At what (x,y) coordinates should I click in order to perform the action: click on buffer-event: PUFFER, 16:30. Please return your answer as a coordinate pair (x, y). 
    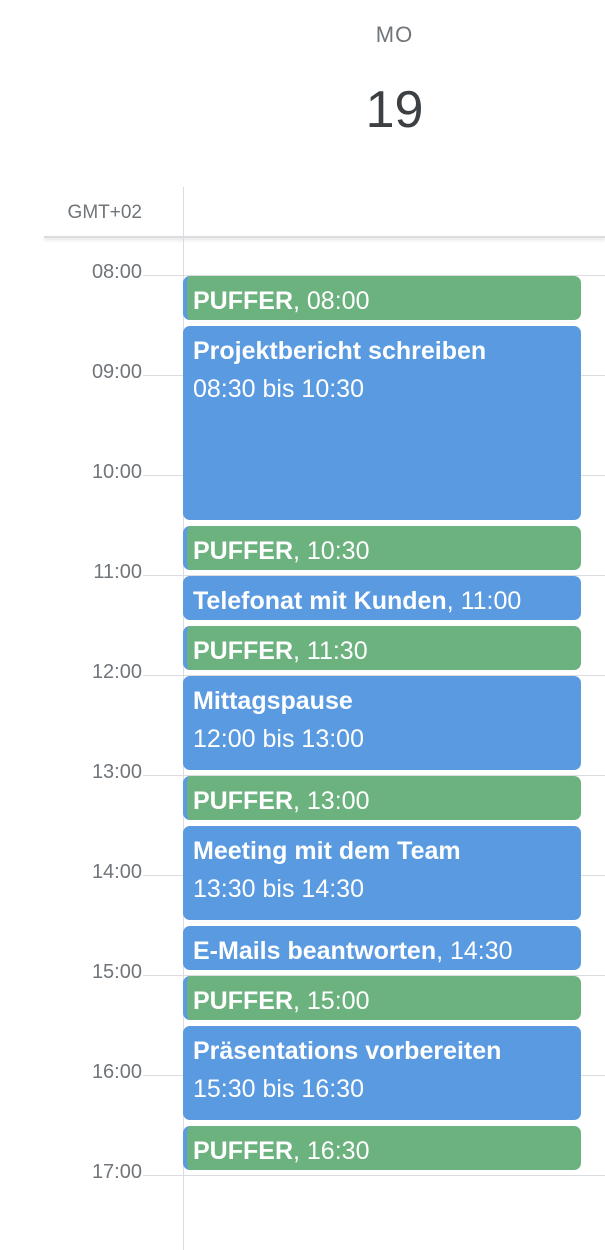
    Looking at the image, I should click on (382, 1148).